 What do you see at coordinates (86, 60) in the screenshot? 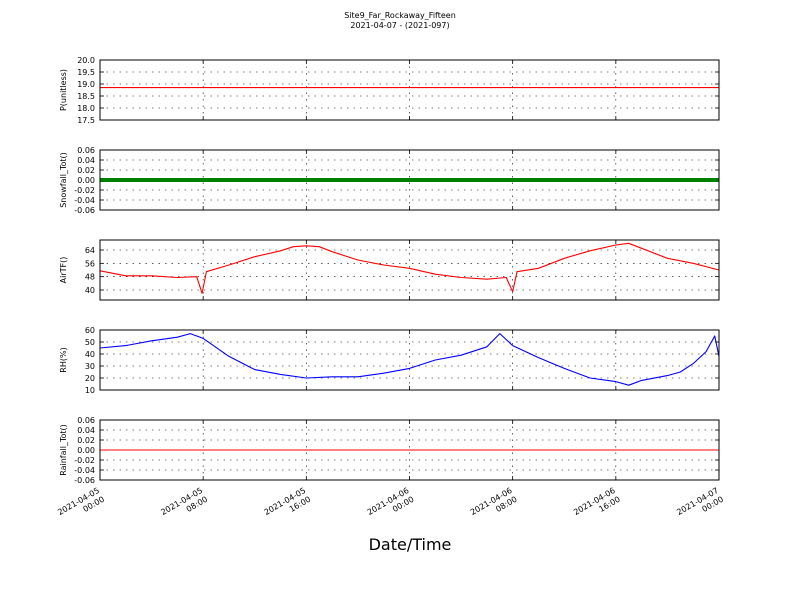
I see `y-tick-label: 20.0` at bounding box center [86, 60].